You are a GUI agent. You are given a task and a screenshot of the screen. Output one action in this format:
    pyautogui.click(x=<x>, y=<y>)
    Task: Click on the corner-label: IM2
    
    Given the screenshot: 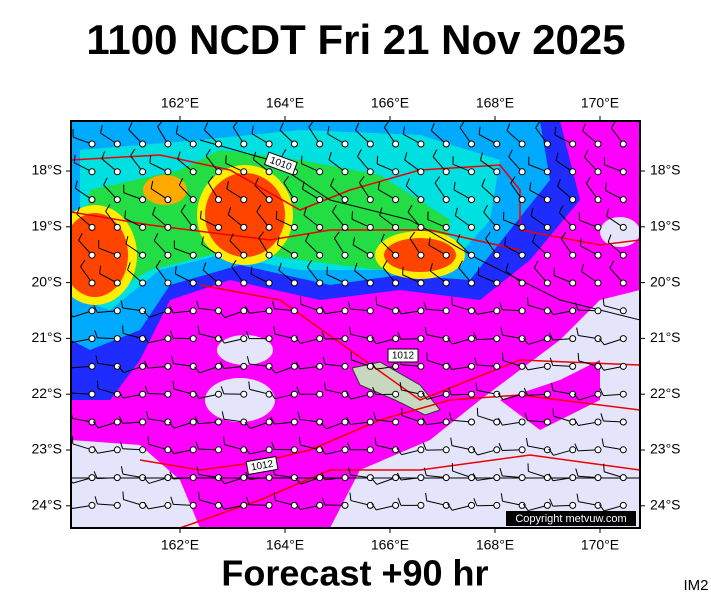 What is the action you would take?
    pyautogui.click(x=695, y=585)
    